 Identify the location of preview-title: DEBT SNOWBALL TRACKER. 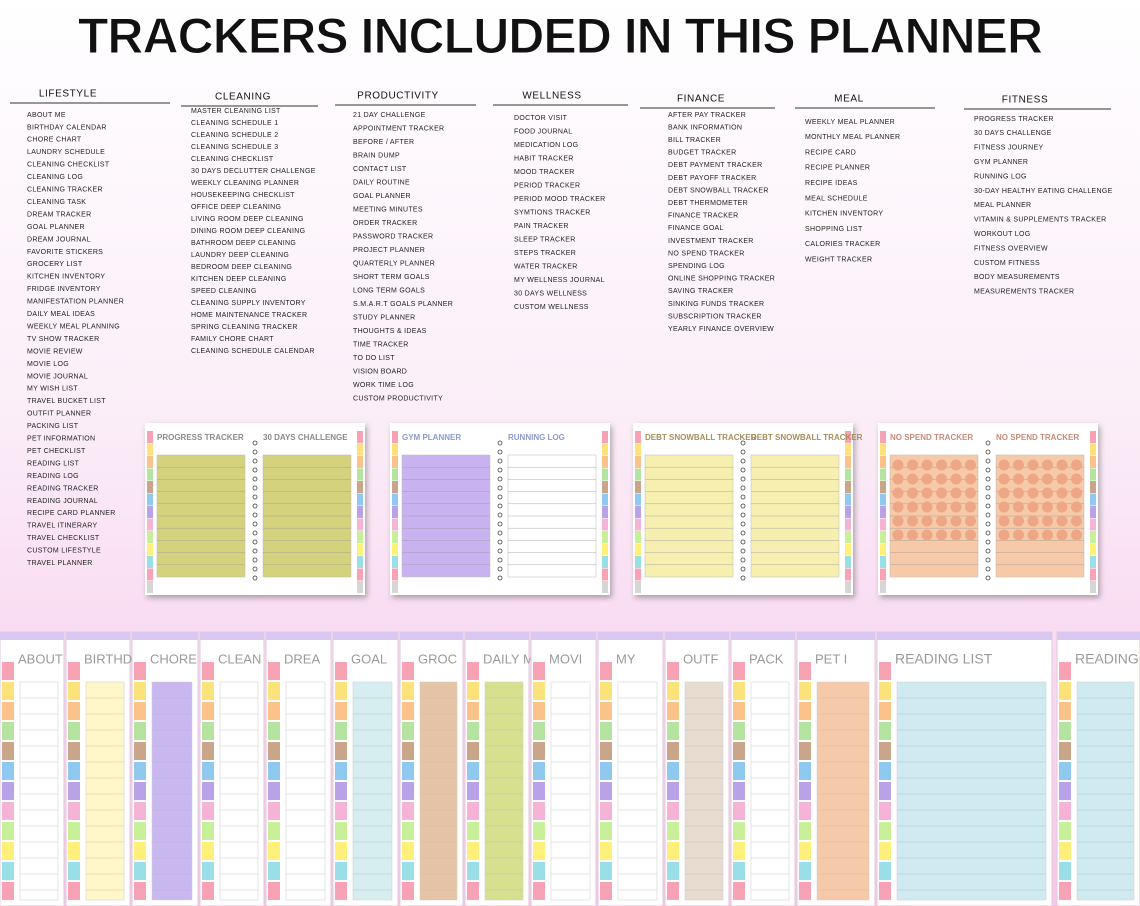
(701, 437).